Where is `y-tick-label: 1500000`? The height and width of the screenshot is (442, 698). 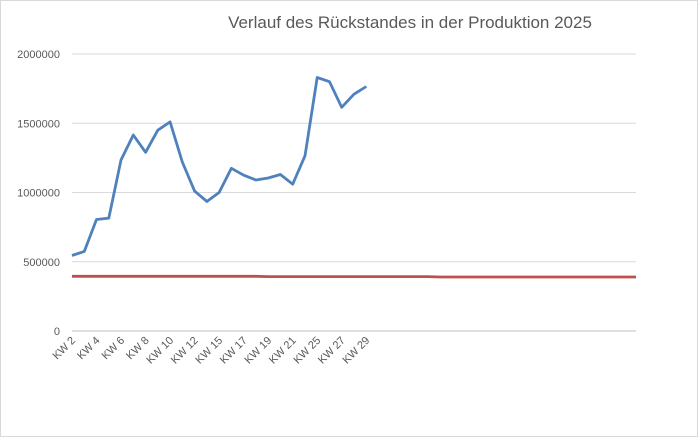 y-tick-label: 1500000 is located at coordinates (38, 124).